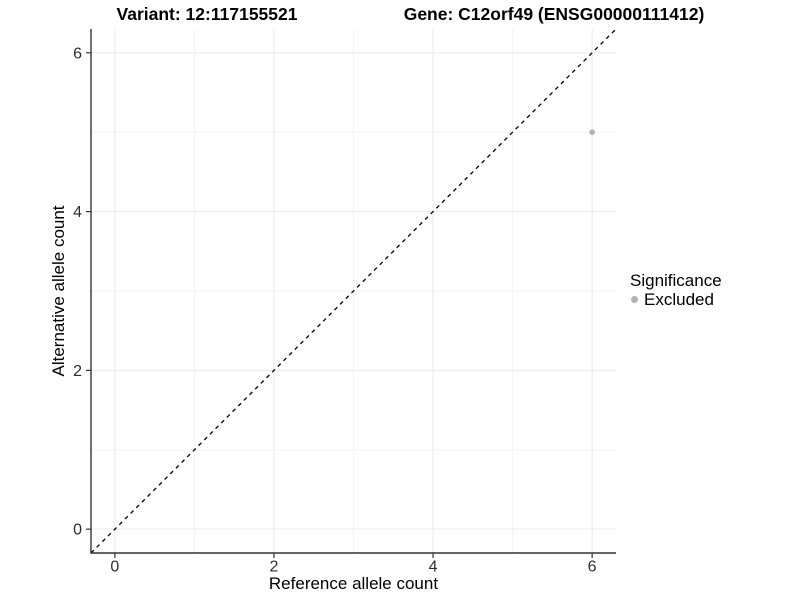 This screenshot has height=600, width=800. I want to click on x-tick-label: 4, so click(433, 567).